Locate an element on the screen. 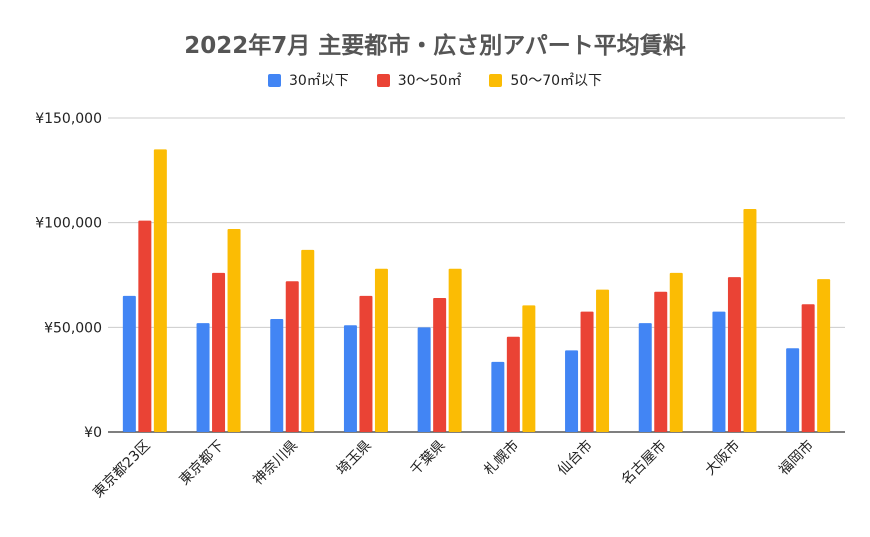  legend-item-series-2: 50〜70㎡以下 is located at coordinates (545, 80).